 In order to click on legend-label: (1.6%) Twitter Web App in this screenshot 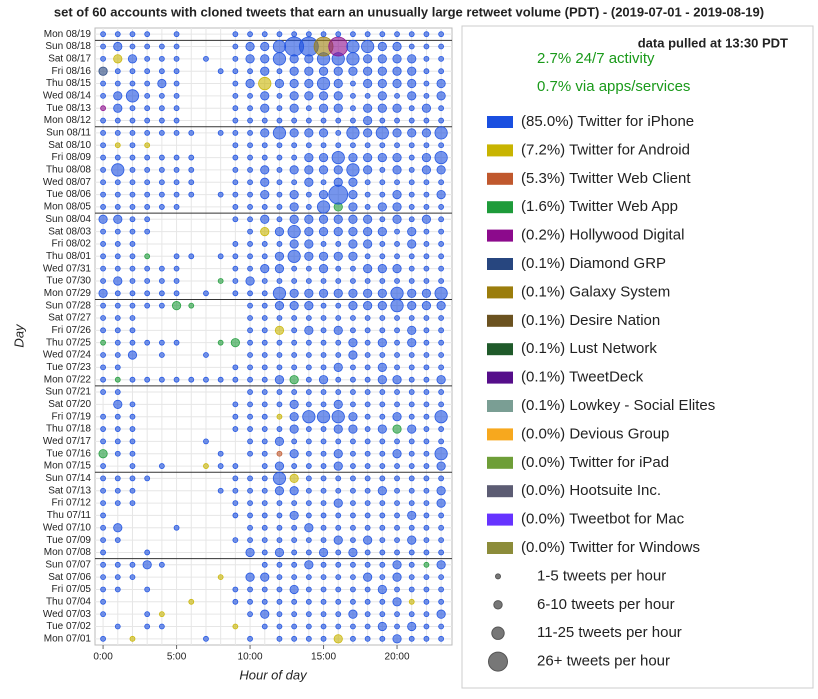, I will do `click(599, 206)`.